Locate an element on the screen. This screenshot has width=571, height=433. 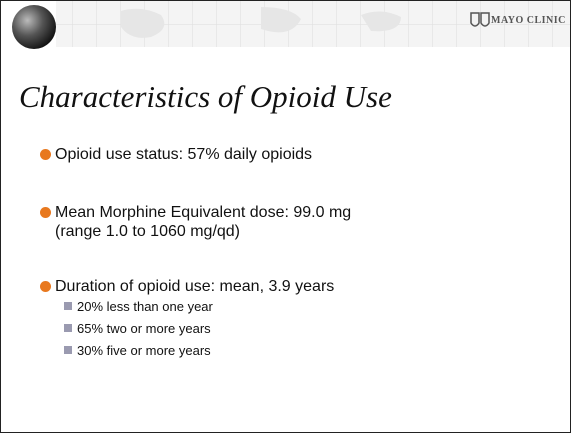
logo-shield is located at coordinates (480, 19).